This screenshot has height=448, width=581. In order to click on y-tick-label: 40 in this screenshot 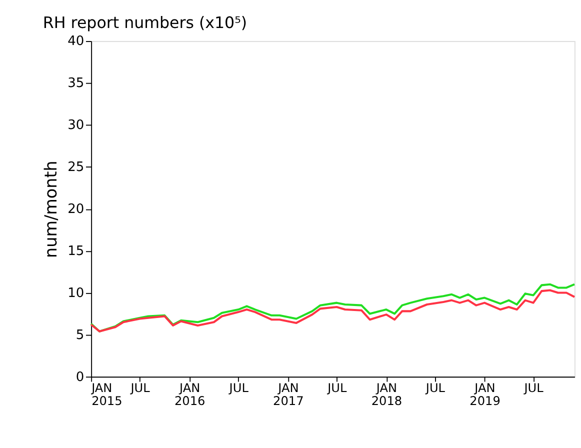, I will do `click(76, 42)`.